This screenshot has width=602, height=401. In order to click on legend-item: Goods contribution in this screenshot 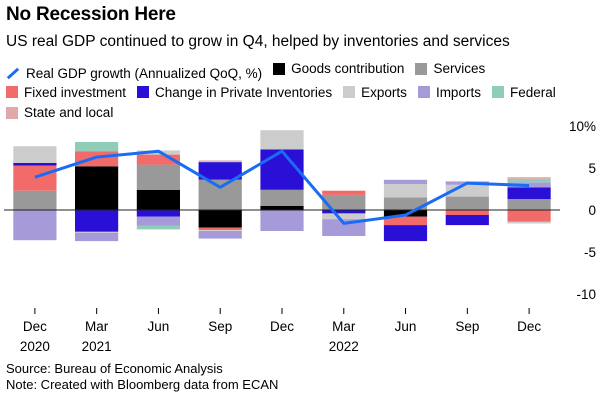, I will do `click(338, 68)`.